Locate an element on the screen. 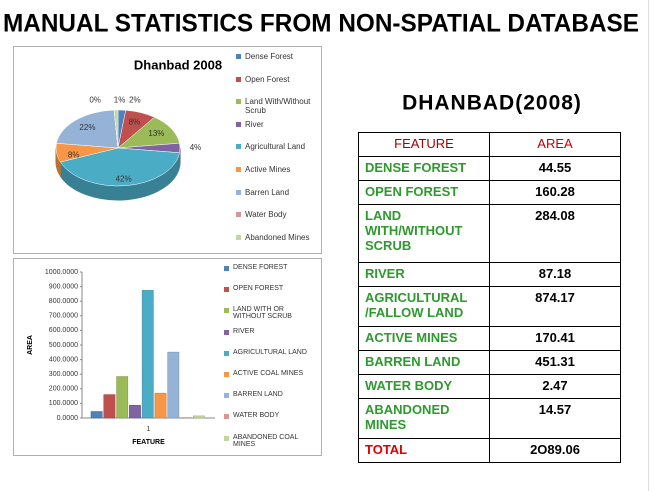 The width and height of the screenshot is (654, 491). legend-item: Active Mines is located at coordinates (276, 169).